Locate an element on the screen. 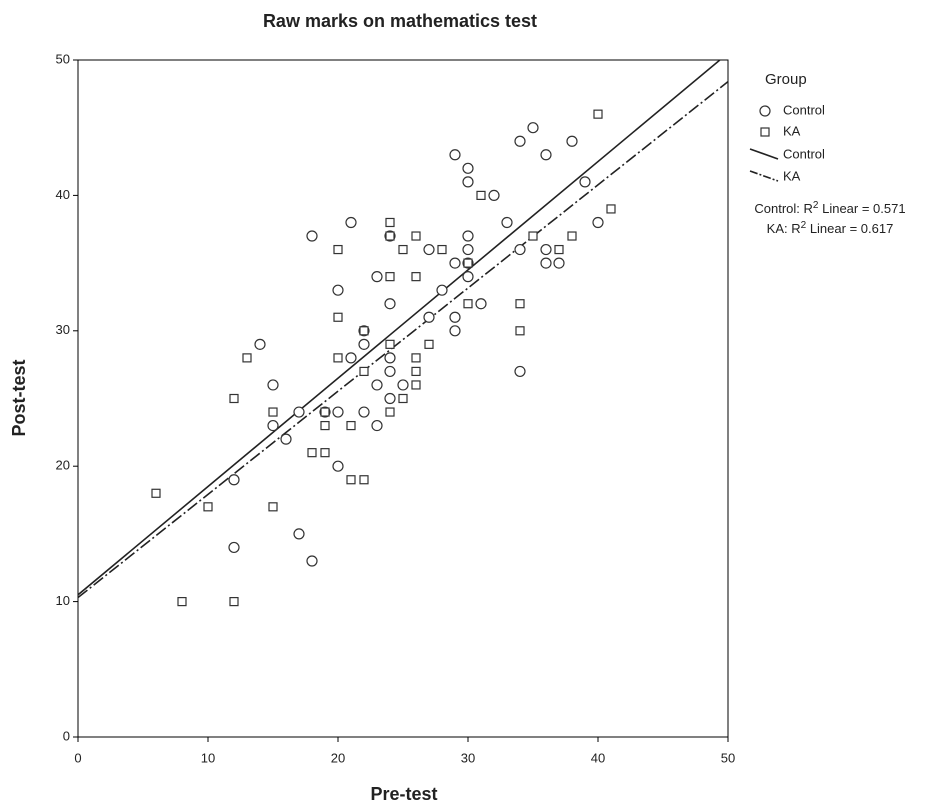 This screenshot has width=926, height=812. y-axis-label: Post-test is located at coordinates (19, 397).